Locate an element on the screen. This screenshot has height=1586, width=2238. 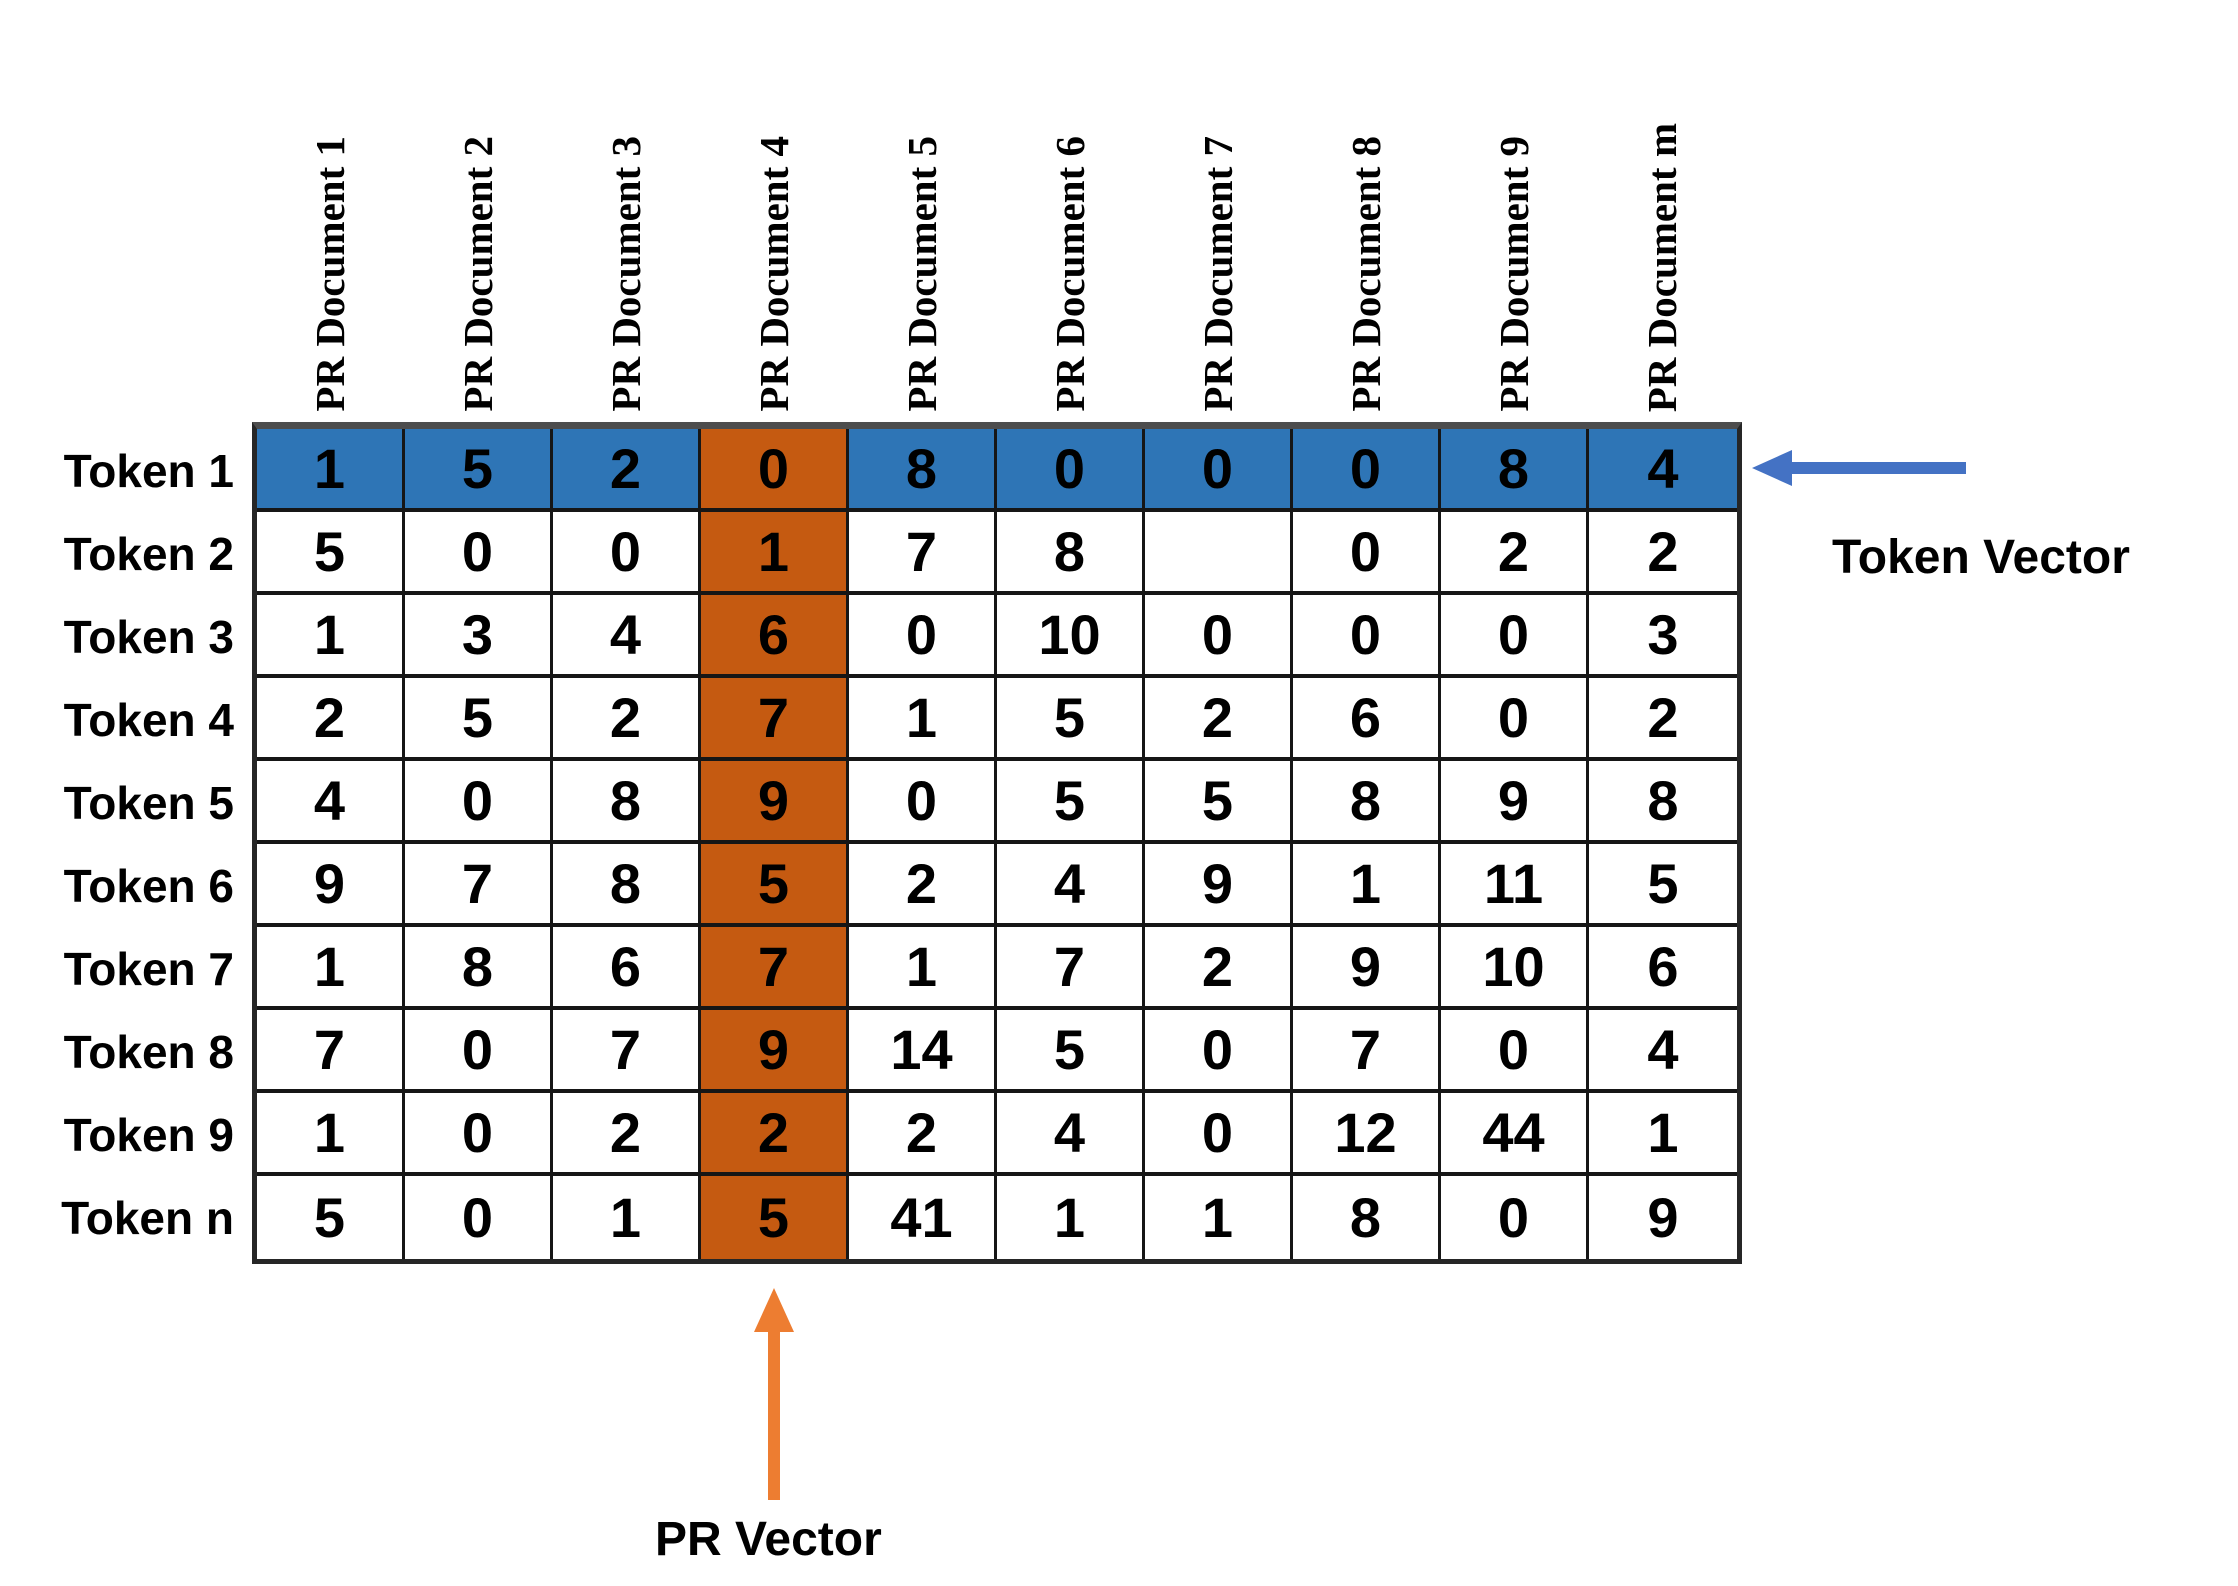
column-header: PR Document 8 is located at coordinates (1366, 209).